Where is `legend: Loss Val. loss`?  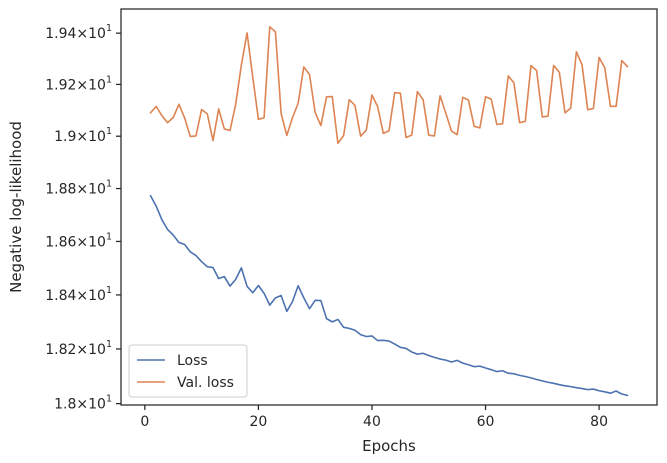
legend: Loss Val. loss is located at coordinates (188, 371).